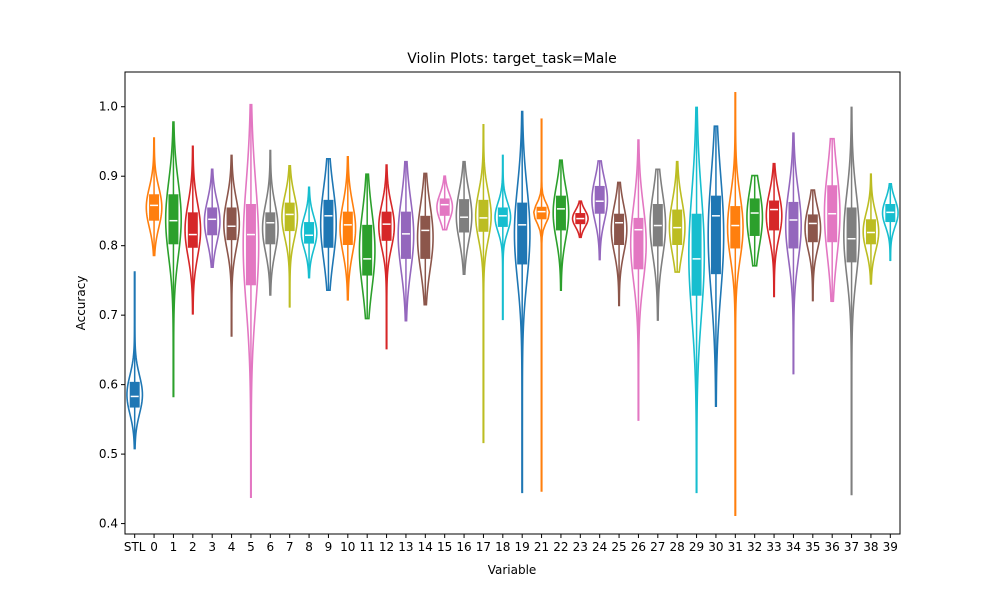 Image resolution: width=1000 pixels, height=600 pixels. I want to click on x-tick-label: 26, so click(638, 547).